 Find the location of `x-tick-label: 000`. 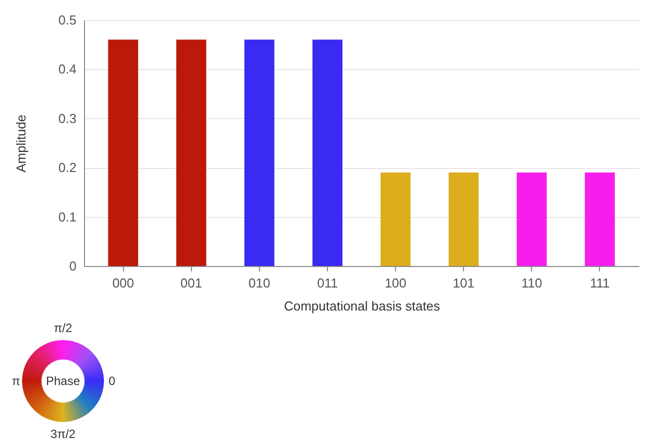

x-tick-label: 000 is located at coordinates (123, 283).